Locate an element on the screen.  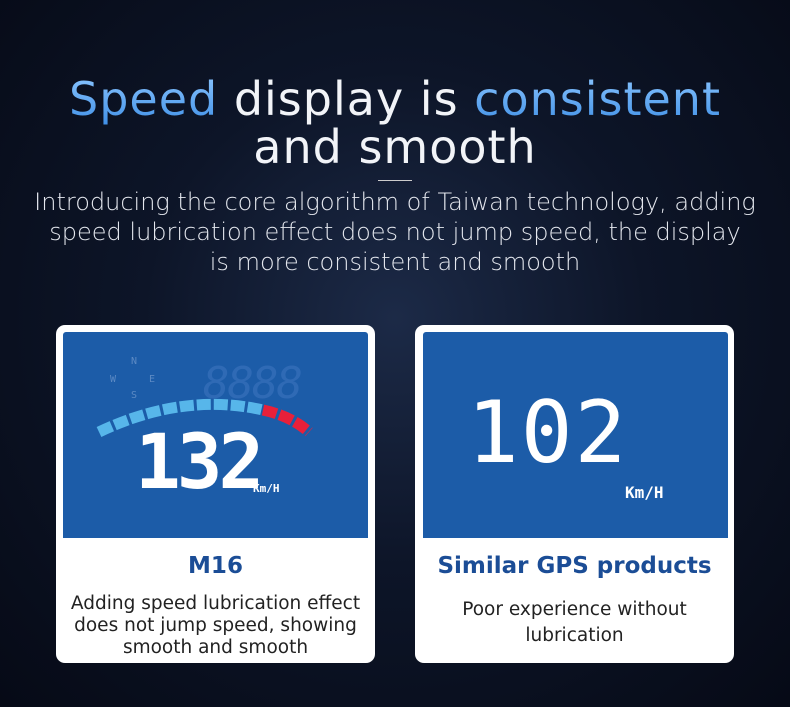
title-line: Speed display is consistent is located at coordinates (395, 99).